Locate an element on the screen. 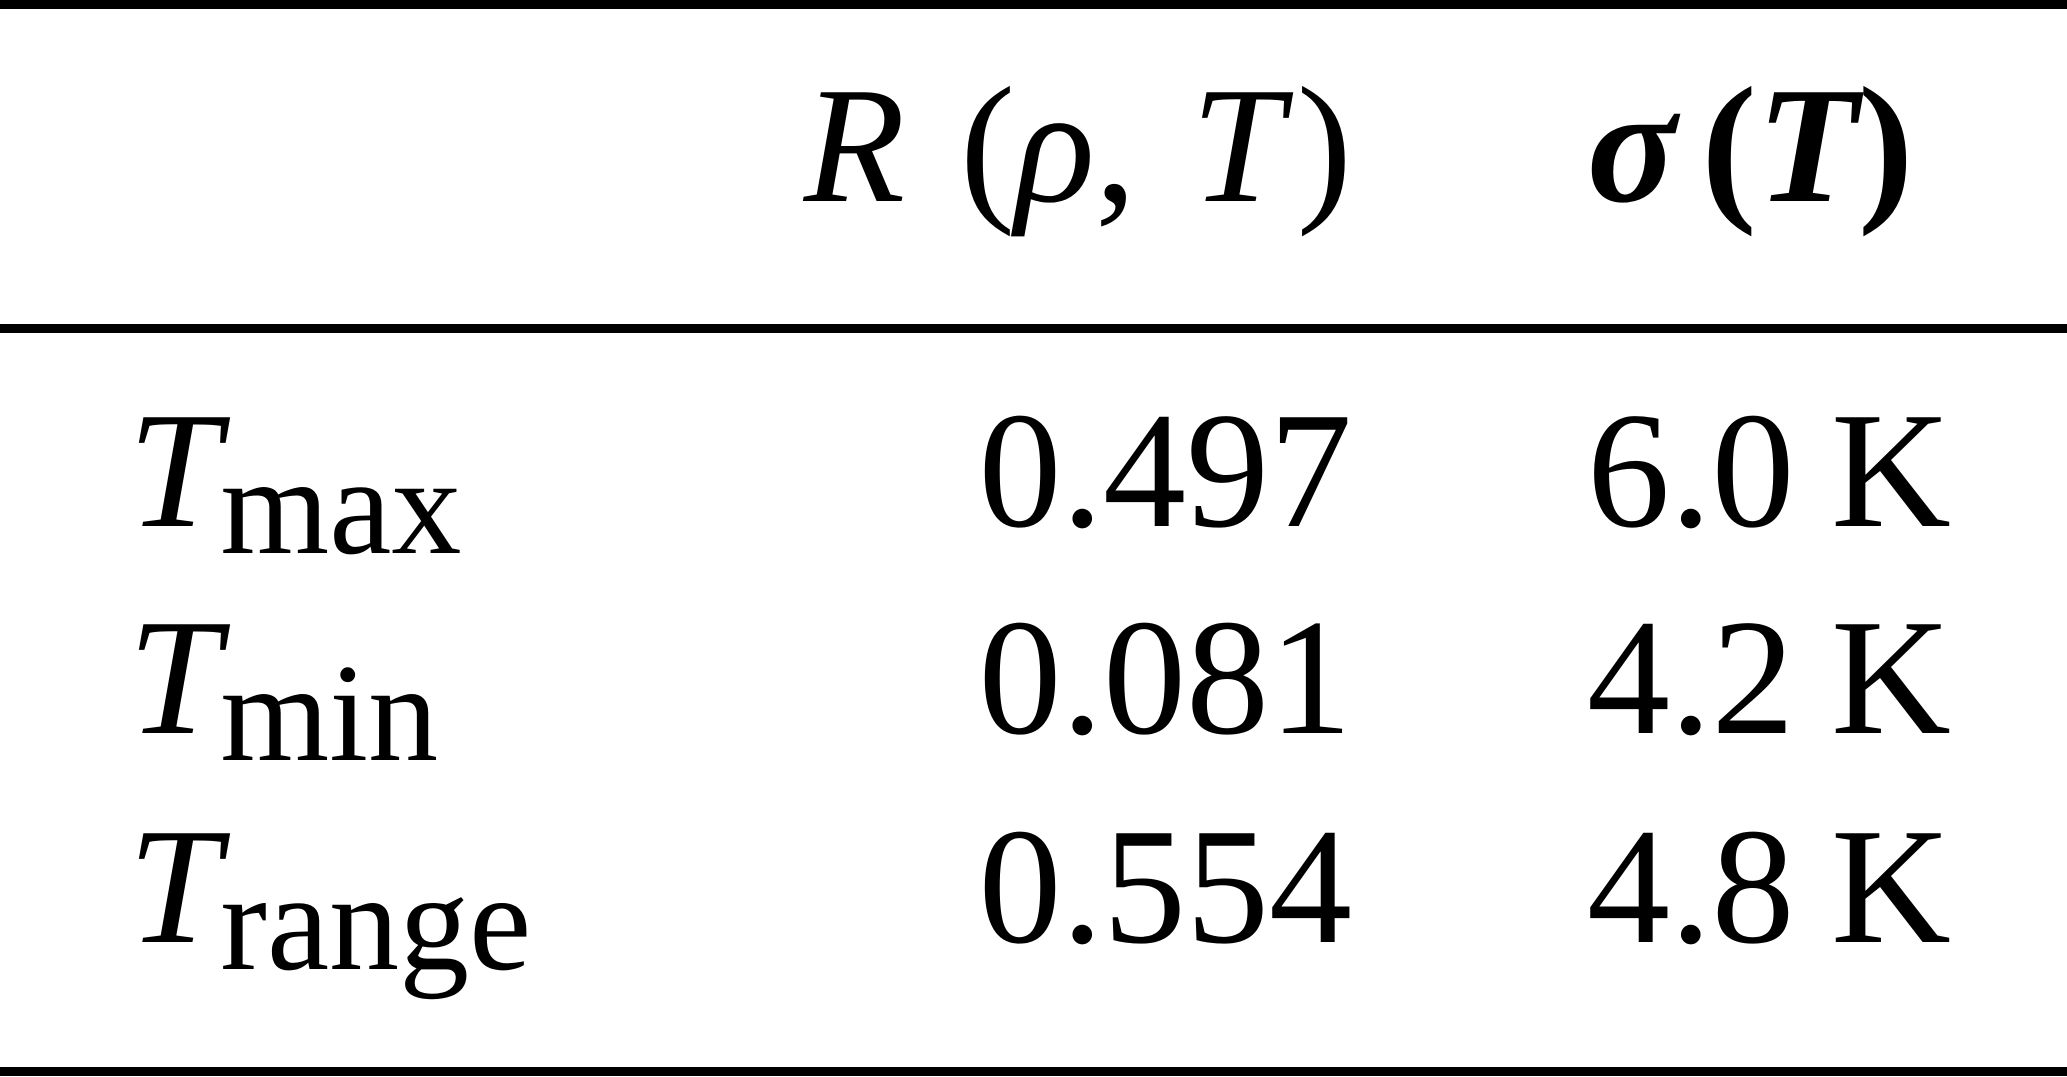  tmax-symbol: T is located at coordinates (174, 470).